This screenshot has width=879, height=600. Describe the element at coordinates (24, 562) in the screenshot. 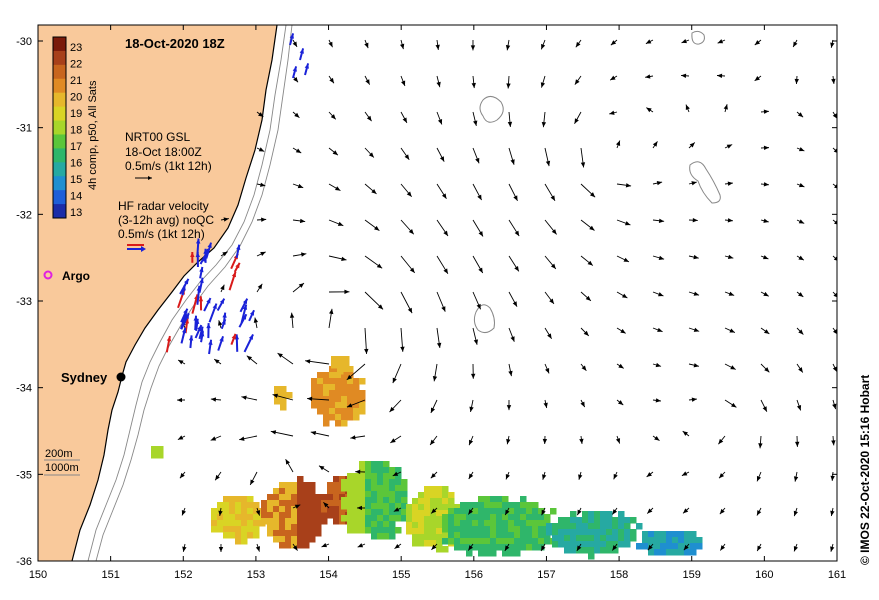

I see `y-tick-label: -36` at that location.